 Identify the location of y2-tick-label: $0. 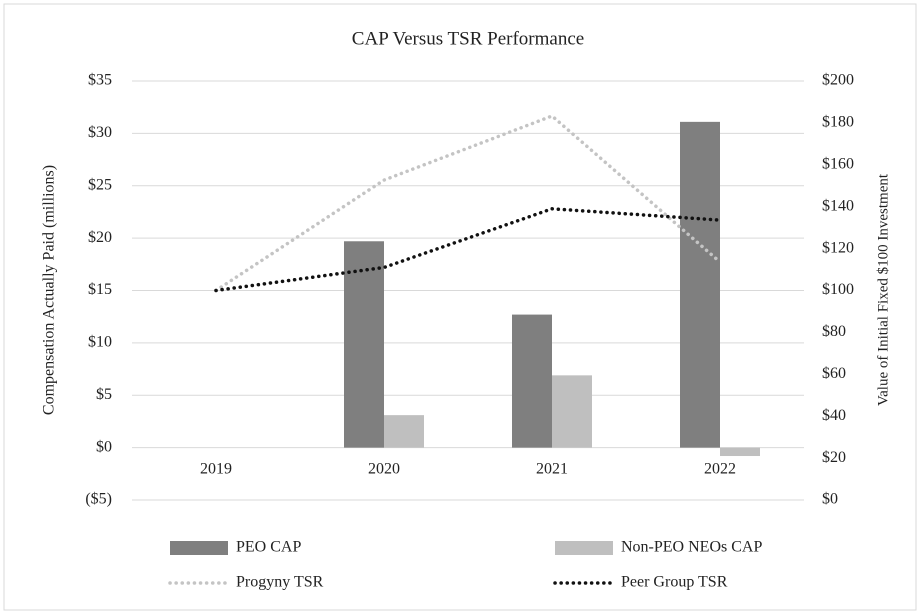
(830, 499).